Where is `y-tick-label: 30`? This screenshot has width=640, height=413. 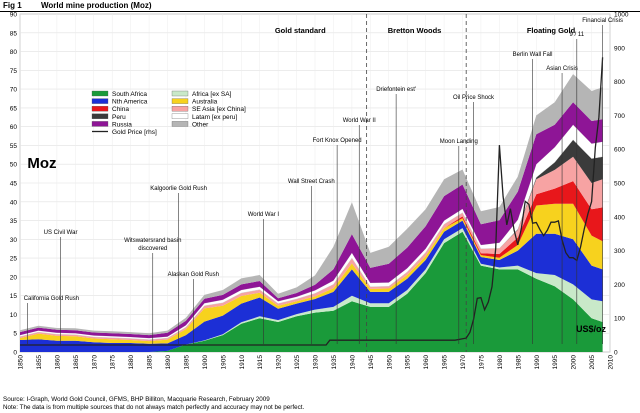 y-tick-label: 30 is located at coordinates (14, 240).